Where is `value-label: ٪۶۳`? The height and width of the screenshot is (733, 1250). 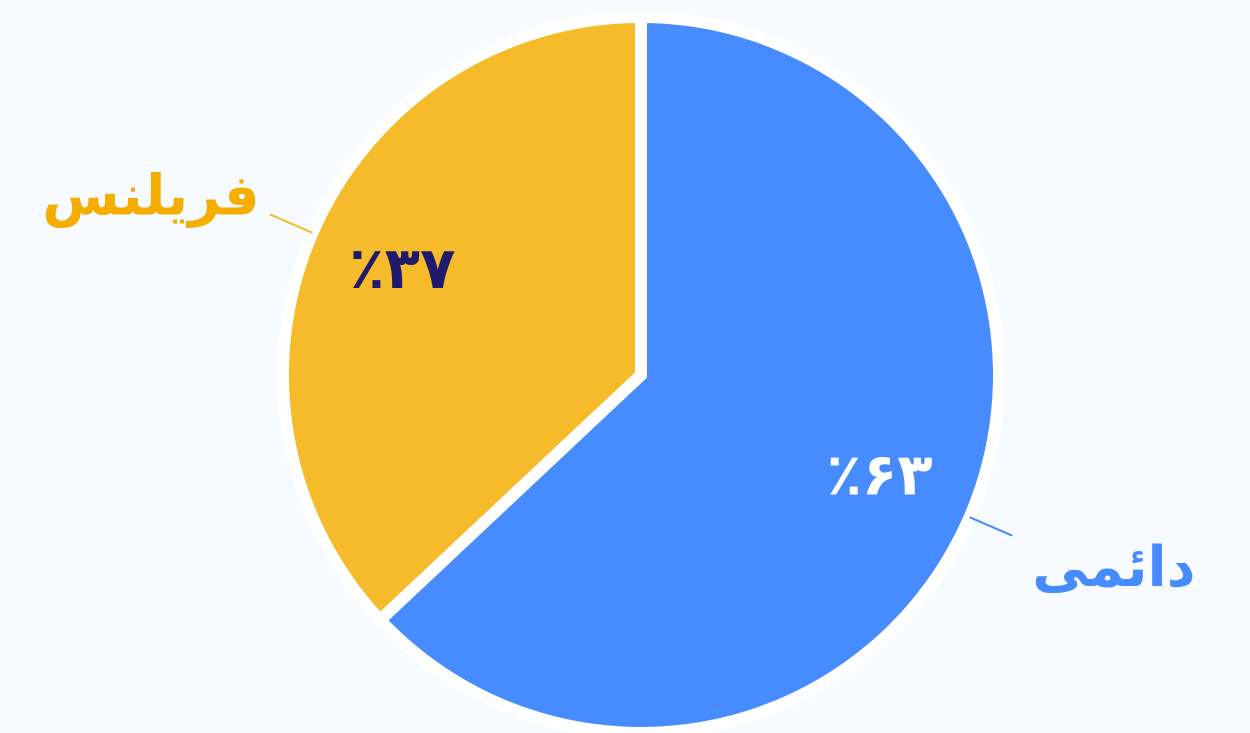 value-label: ٪۶۳ is located at coordinates (880, 474).